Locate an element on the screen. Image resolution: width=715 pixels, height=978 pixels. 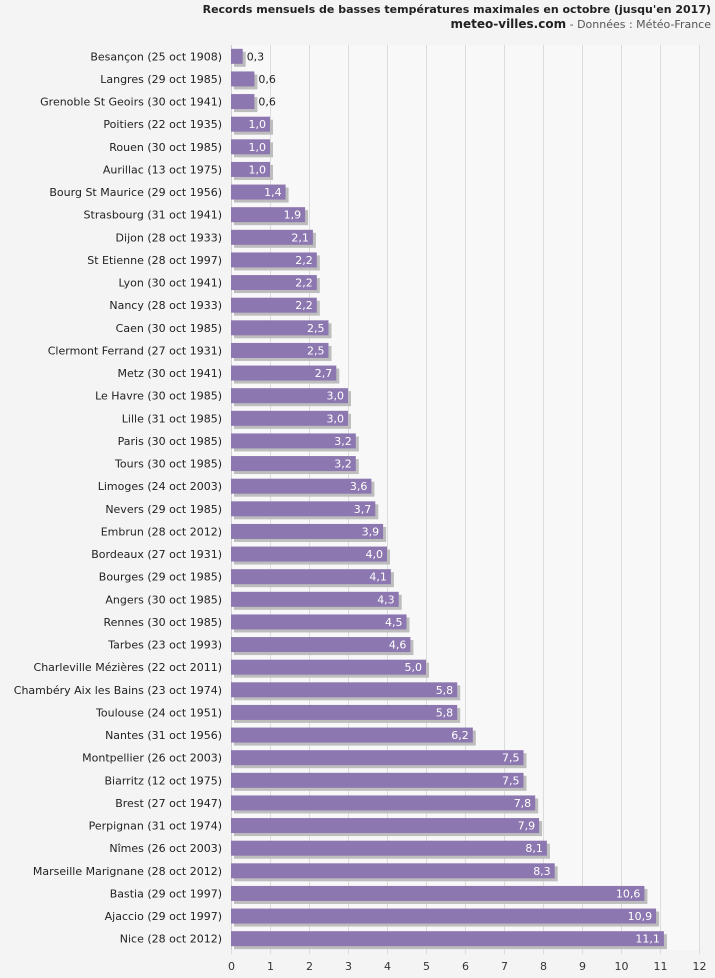
category-label: Rennes (30 oct 1985) is located at coordinates (162, 622).